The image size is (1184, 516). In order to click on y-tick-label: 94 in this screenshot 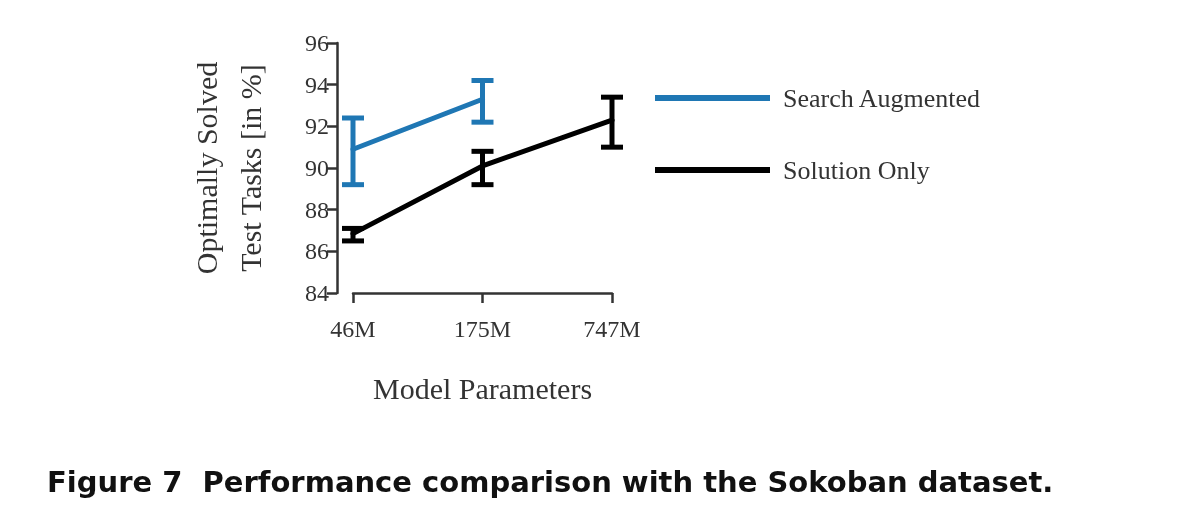, I will do `click(317, 84)`.